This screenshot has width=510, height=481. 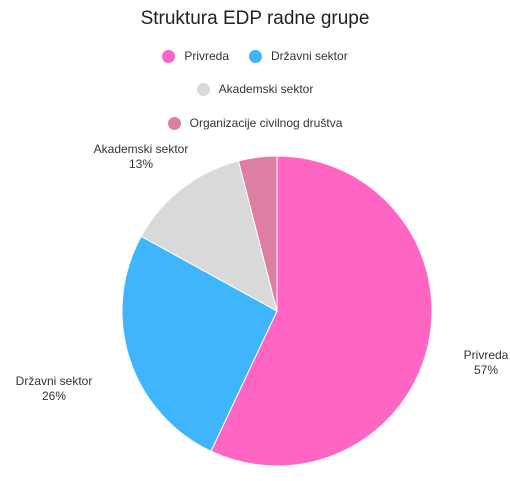 What do you see at coordinates (255, 18) in the screenshot?
I see `chart-title: Struktura EDP radne grupe` at bounding box center [255, 18].